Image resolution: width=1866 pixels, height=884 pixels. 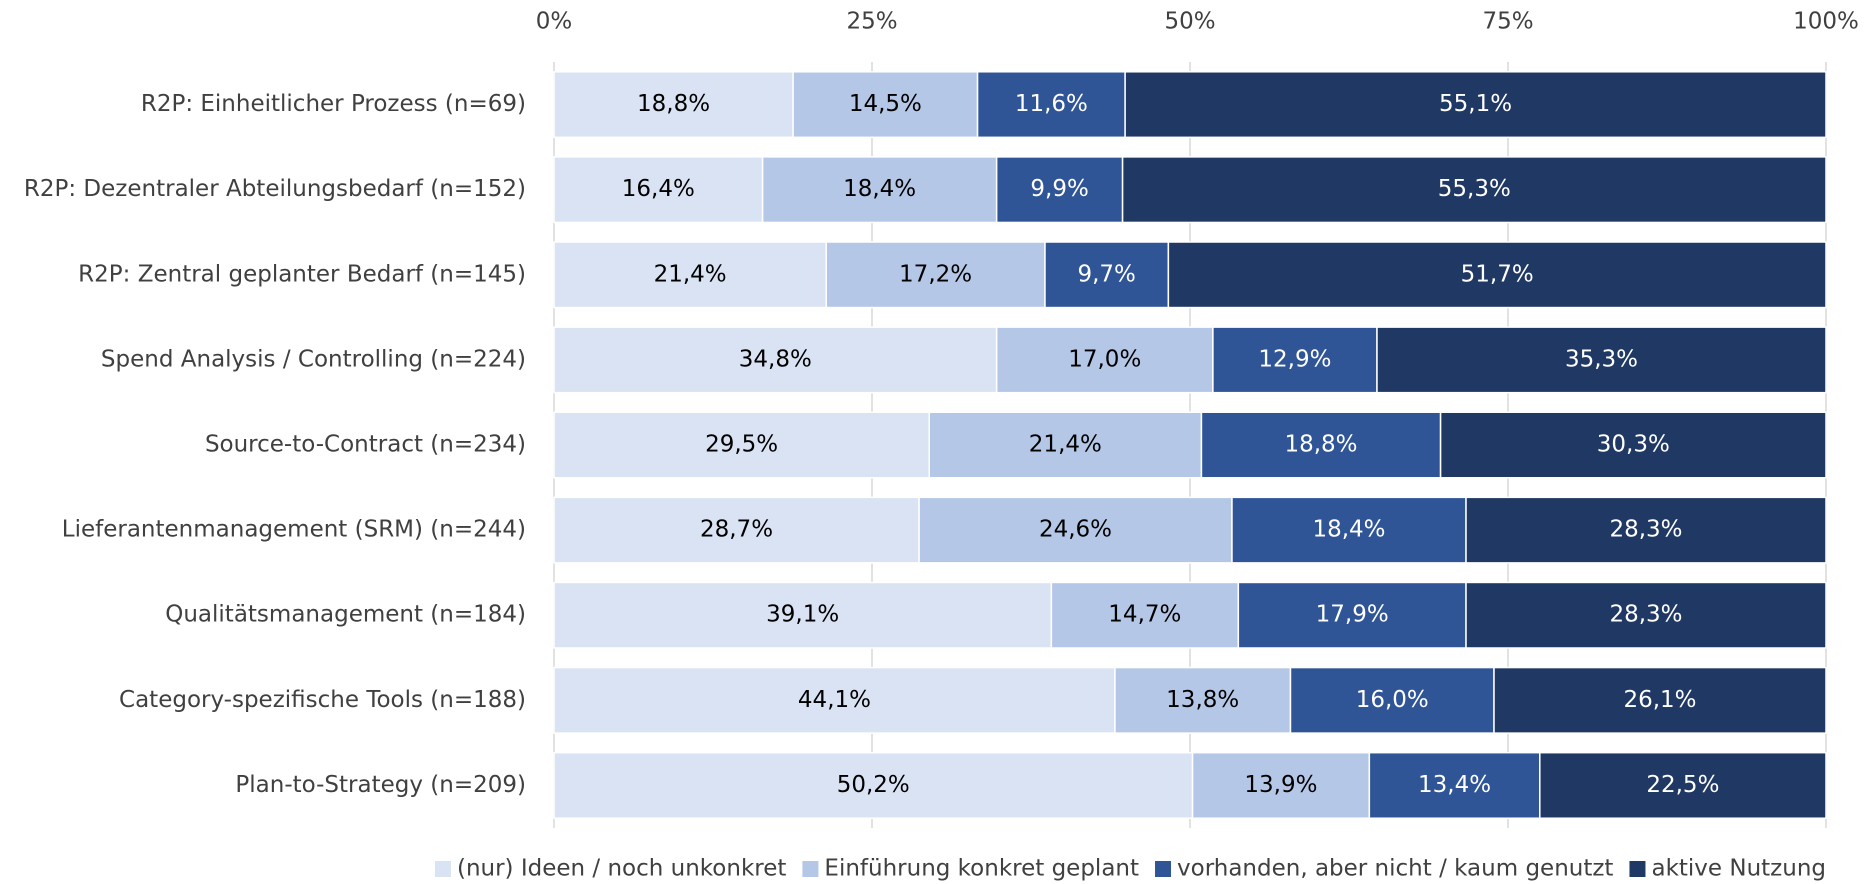 I want to click on data-label: 9,7%, so click(x=1106, y=274).